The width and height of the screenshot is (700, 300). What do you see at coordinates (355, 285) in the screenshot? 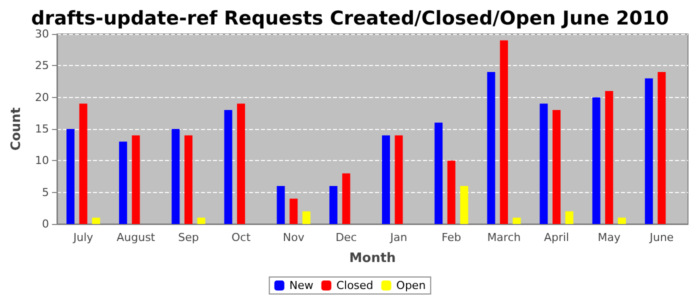
I see `legend-label: Closed` at bounding box center [355, 285].